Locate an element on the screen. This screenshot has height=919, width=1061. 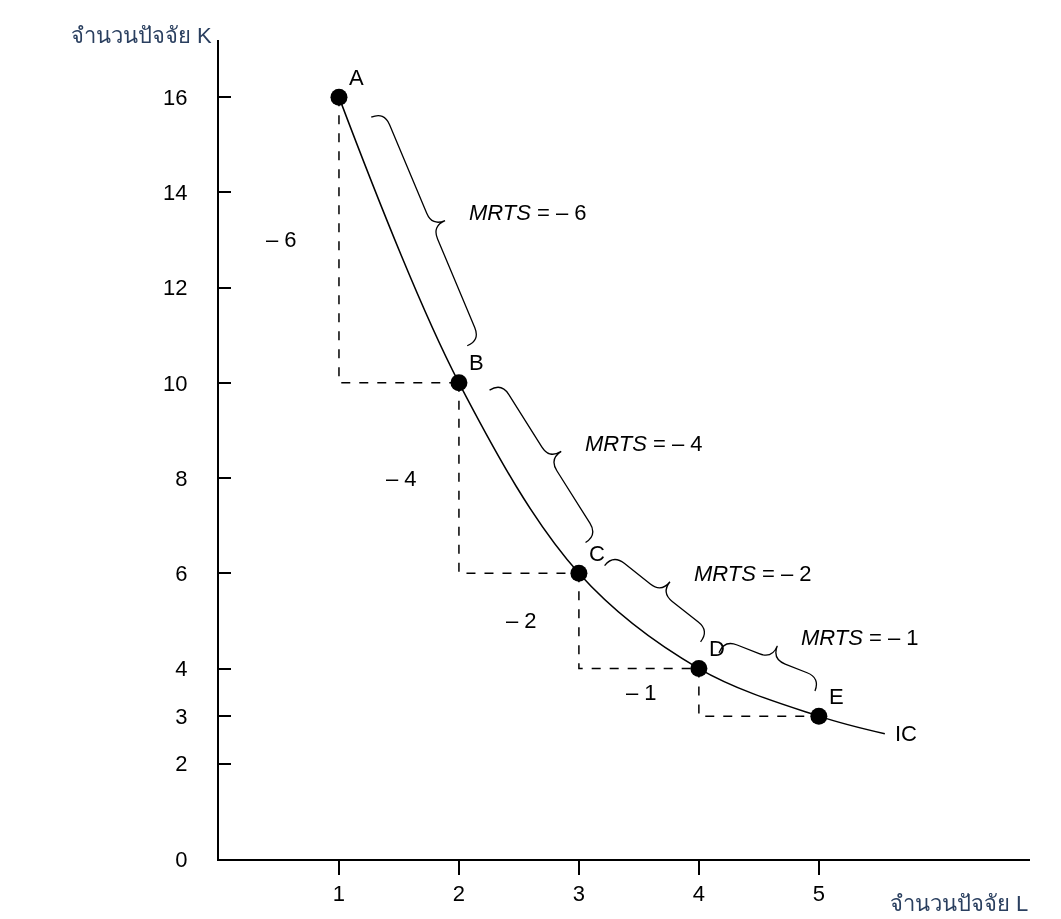
annotation: A is located at coordinates (356, 77).